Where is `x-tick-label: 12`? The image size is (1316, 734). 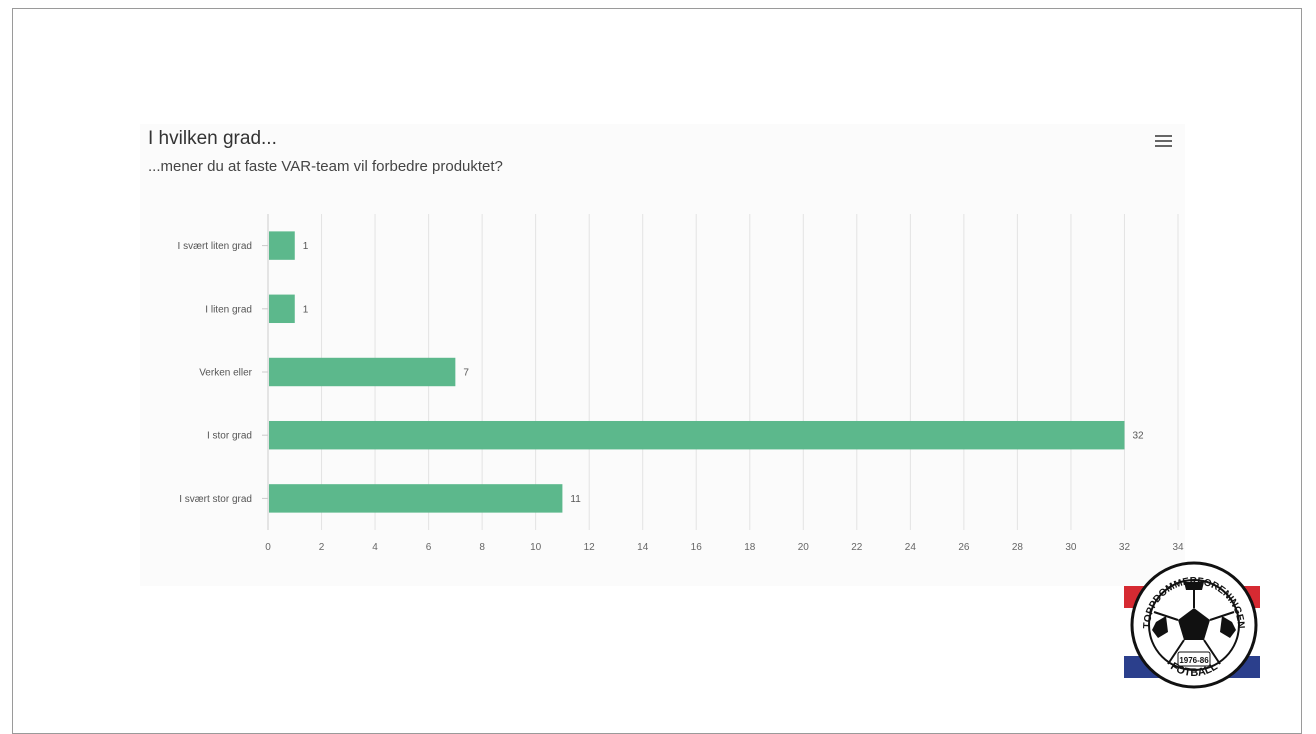
x-tick-label: 12 is located at coordinates (590, 547).